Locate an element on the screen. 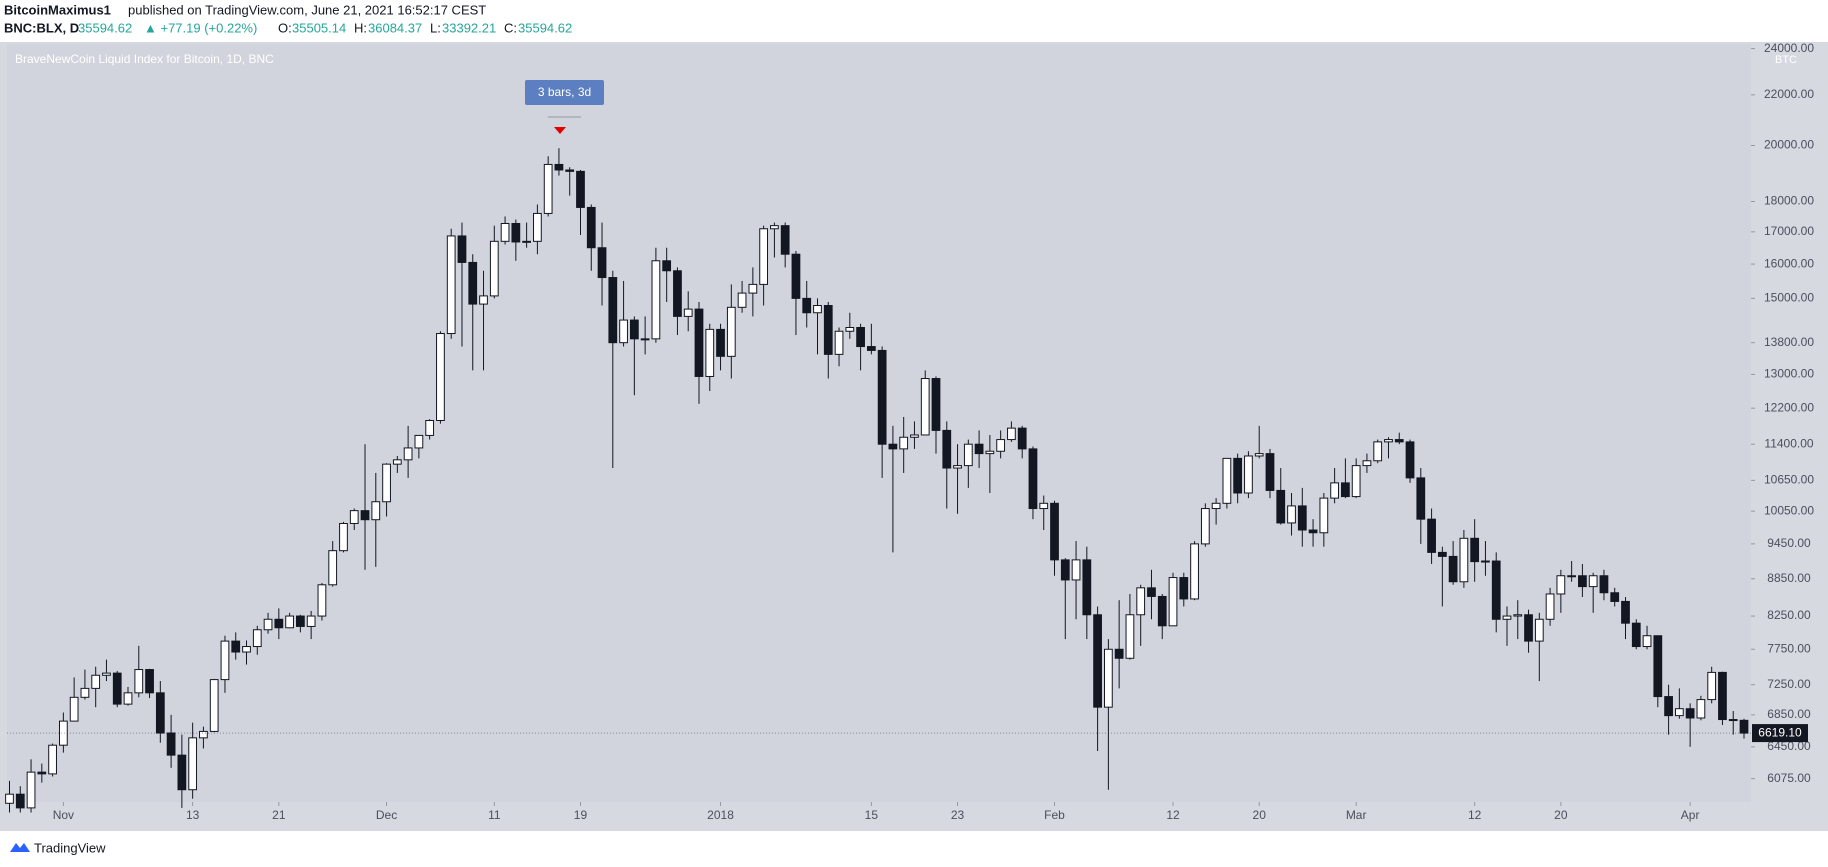  y-tick-label: 13000.00 is located at coordinates (1789, 374).